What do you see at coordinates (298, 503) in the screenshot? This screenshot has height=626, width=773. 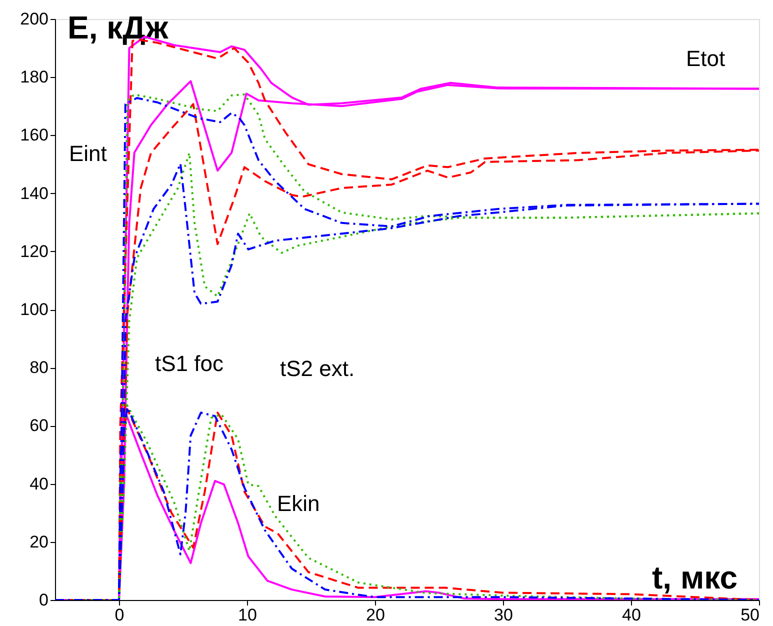 I see `annotation: Ekin` at bounding box center [298, 503].